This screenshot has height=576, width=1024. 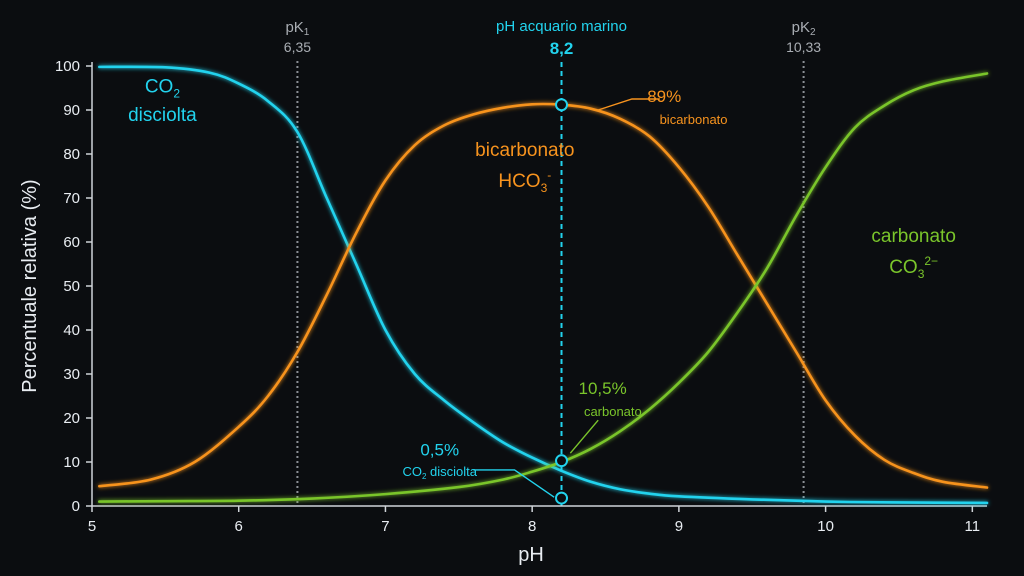 What do you see at coordinates (67, 66) in the screenshot?
I see `y-tick-label: 100` at bounding box center [67, 66].